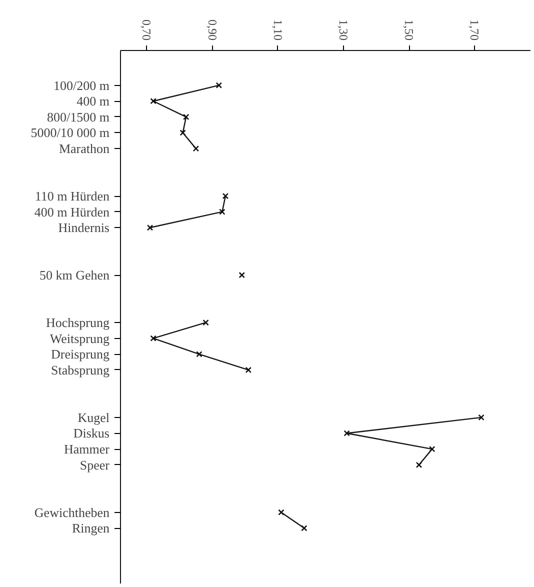 Image resolution: width=534 pixels, height=587 pixels. What do you see at coordinates (72, 212) in the screenshot?
I see `y-tick-label: 400 m Hürden` at bounding box center [72, 212].